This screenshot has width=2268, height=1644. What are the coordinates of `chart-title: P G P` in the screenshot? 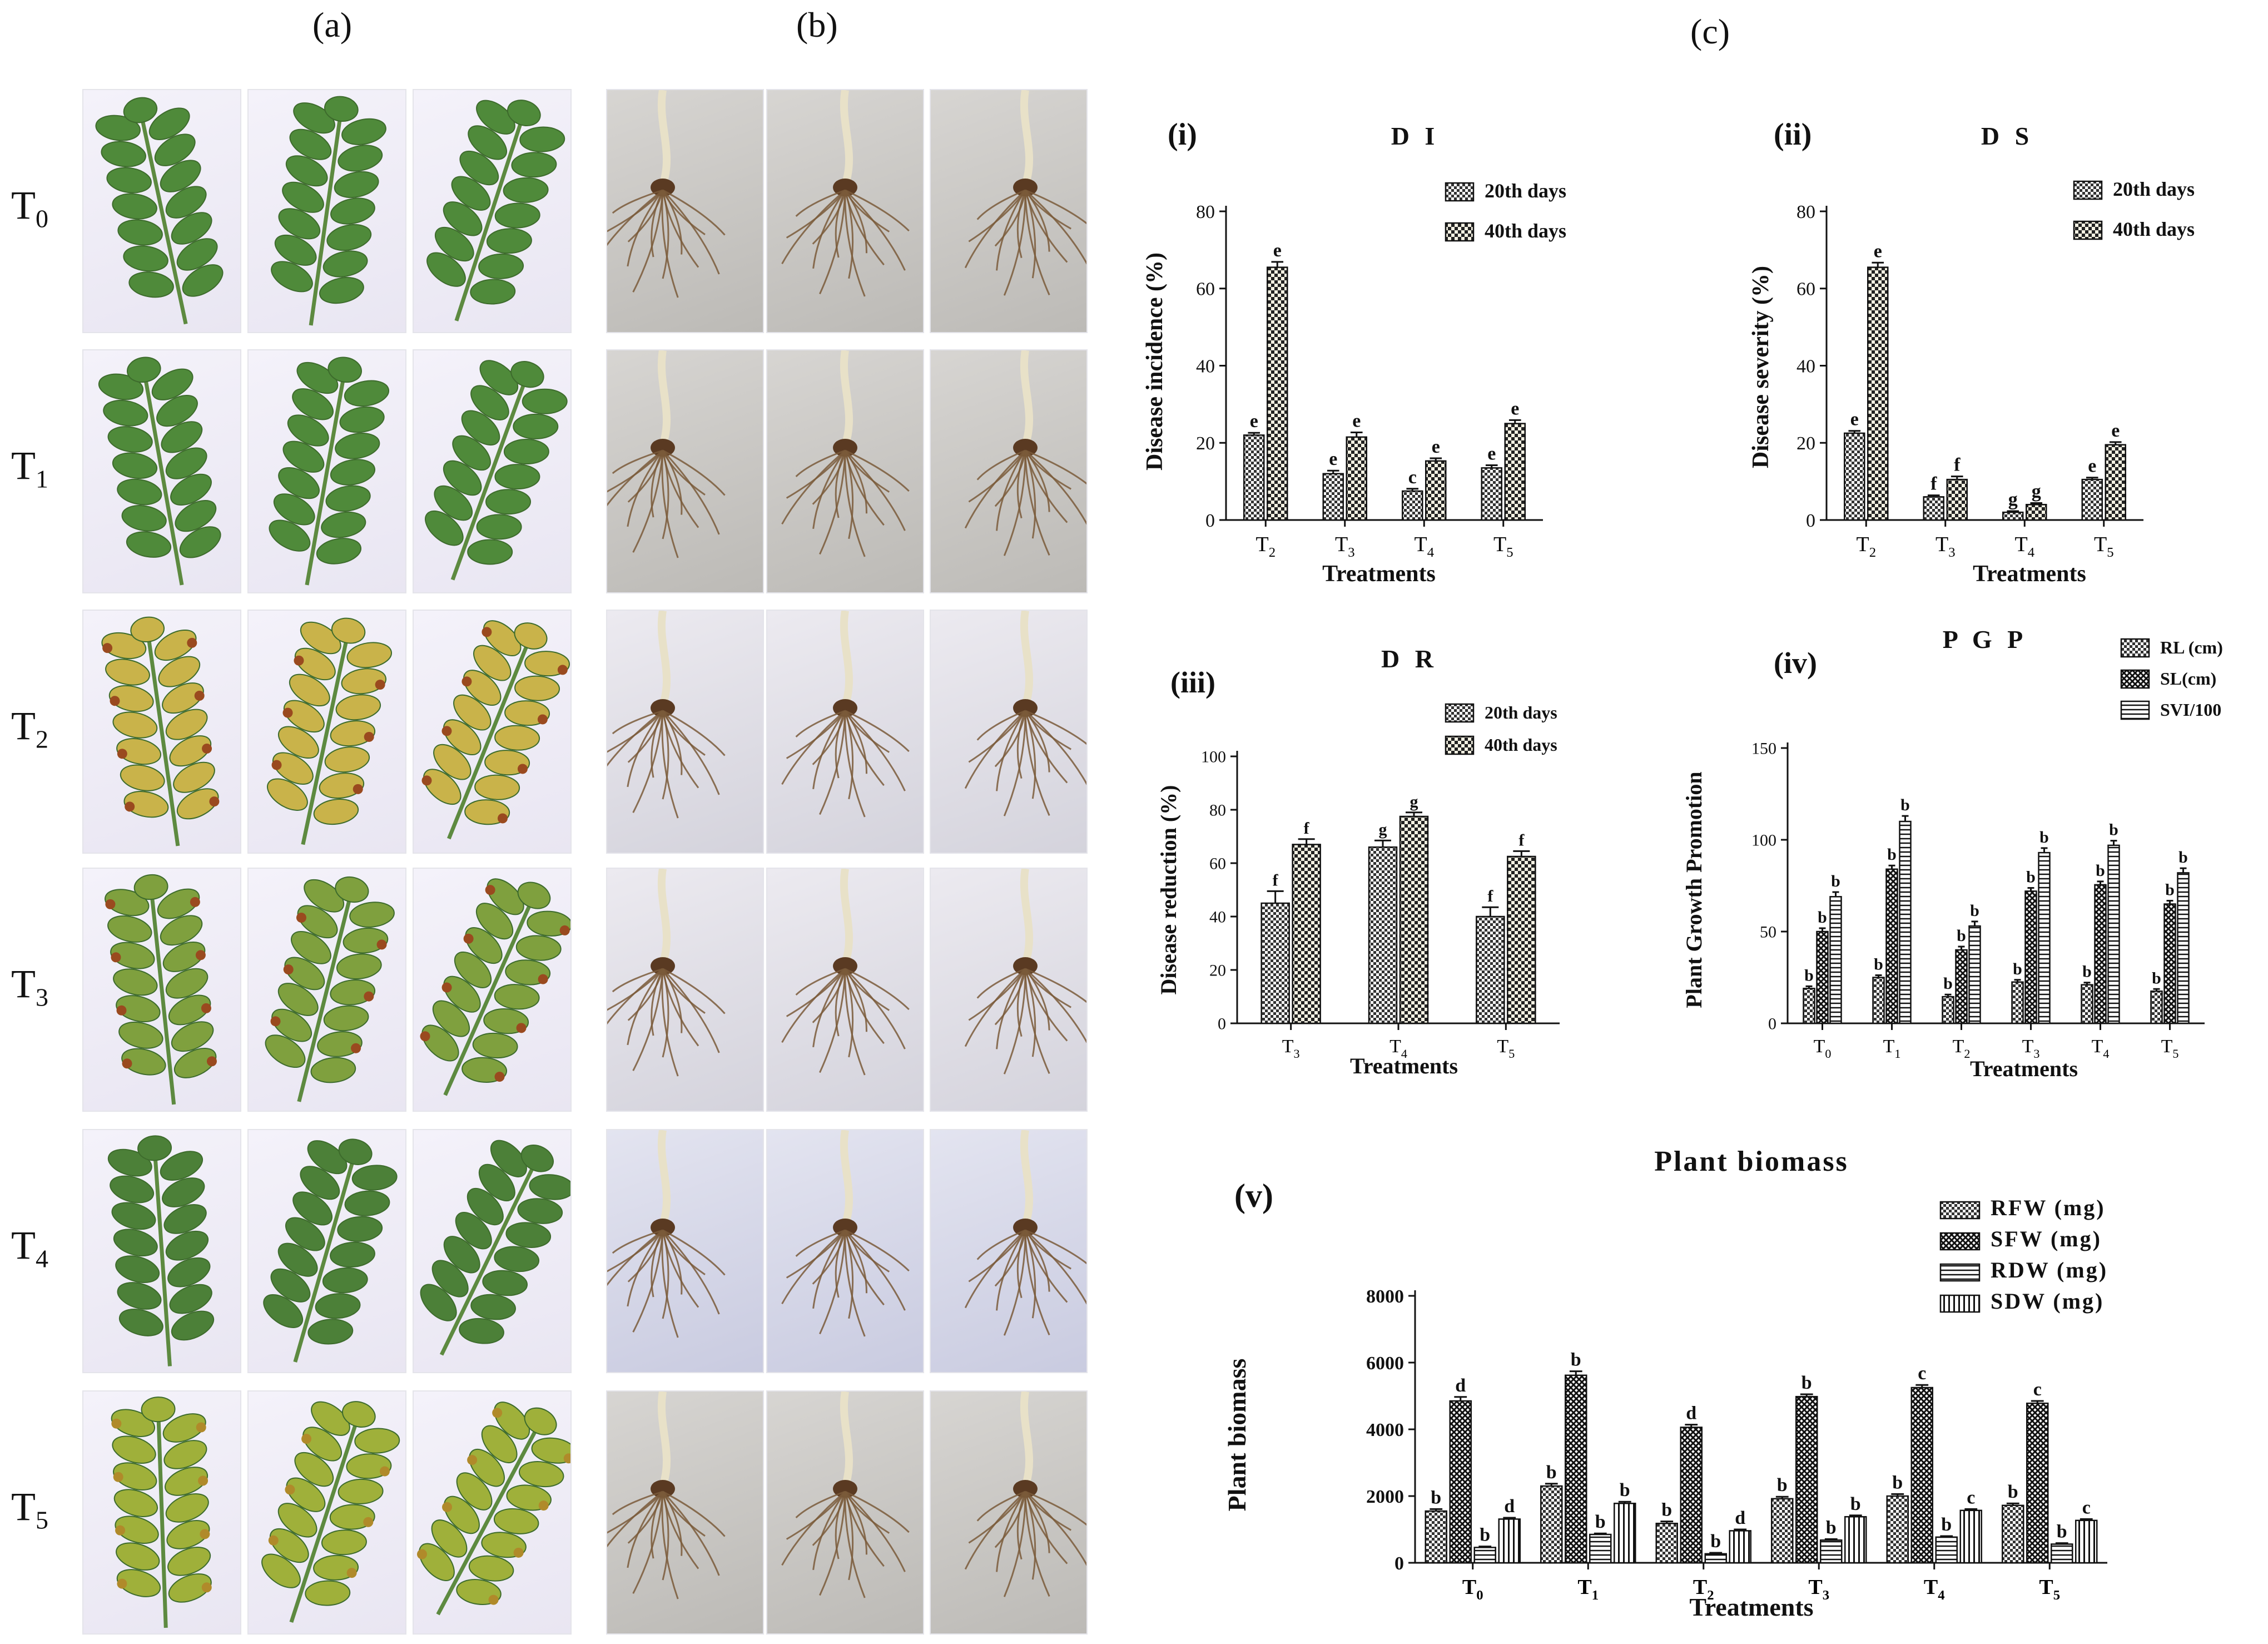 It's located at (1985, 639).